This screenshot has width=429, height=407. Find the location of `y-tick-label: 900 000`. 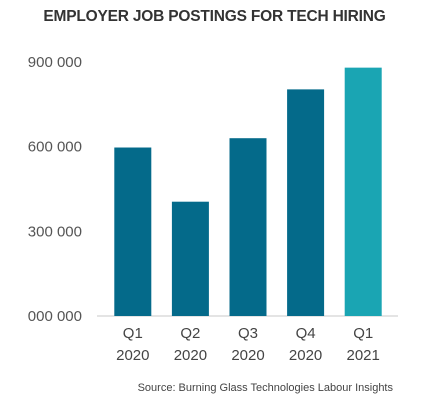

y-tick-label: 900 000 is located at coordinates (55, 62).